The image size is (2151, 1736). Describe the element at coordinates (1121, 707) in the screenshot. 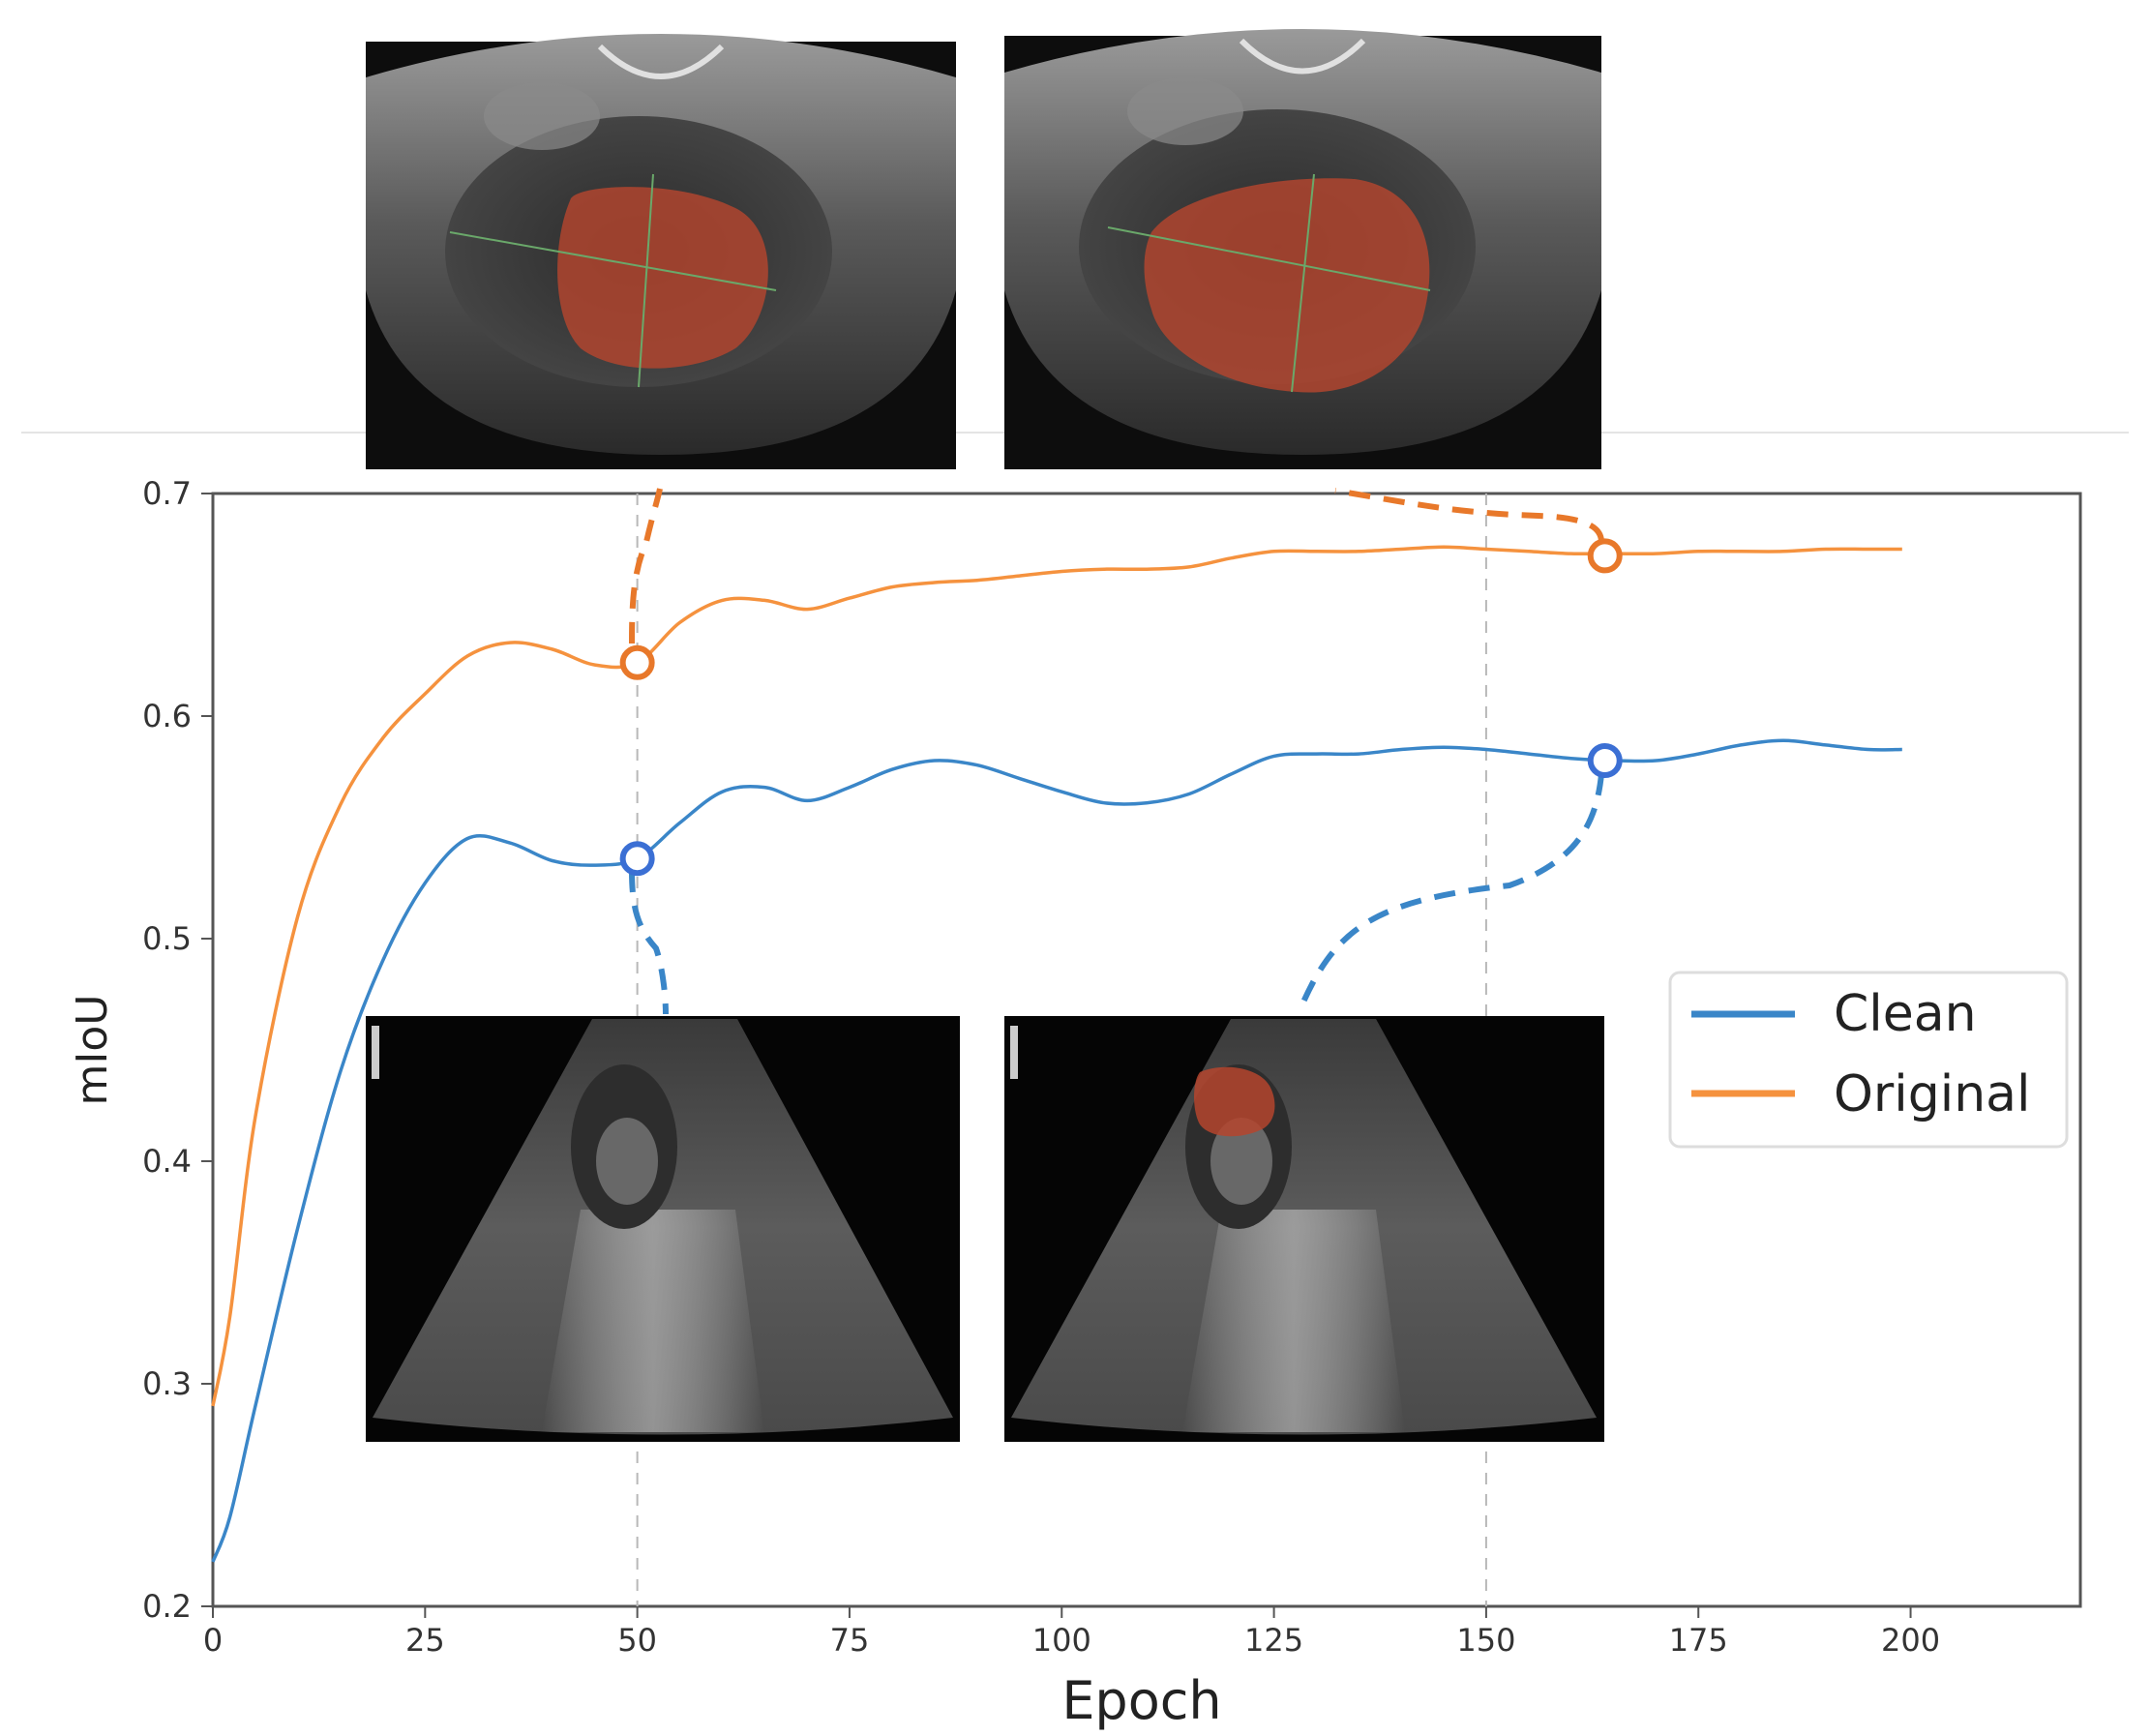

I see `highlight-points` at that location.